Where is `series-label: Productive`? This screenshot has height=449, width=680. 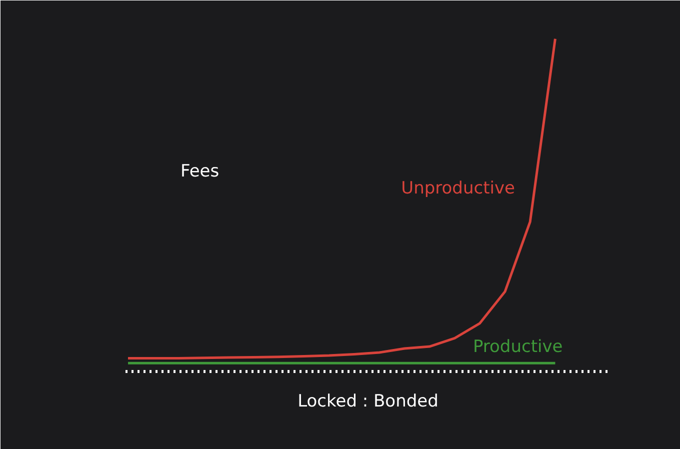 series-label: Productive is located at coordinates (517, 347).